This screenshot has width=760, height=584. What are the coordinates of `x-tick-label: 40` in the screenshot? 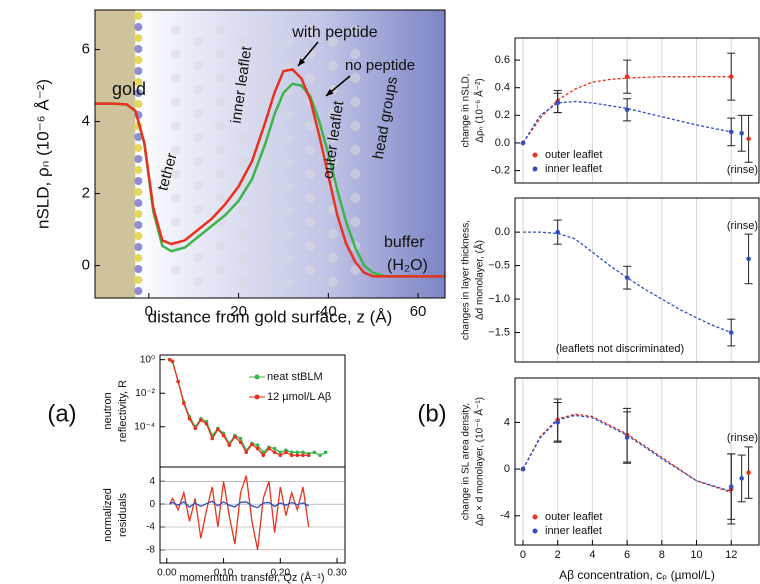 It's located at (328, 311).